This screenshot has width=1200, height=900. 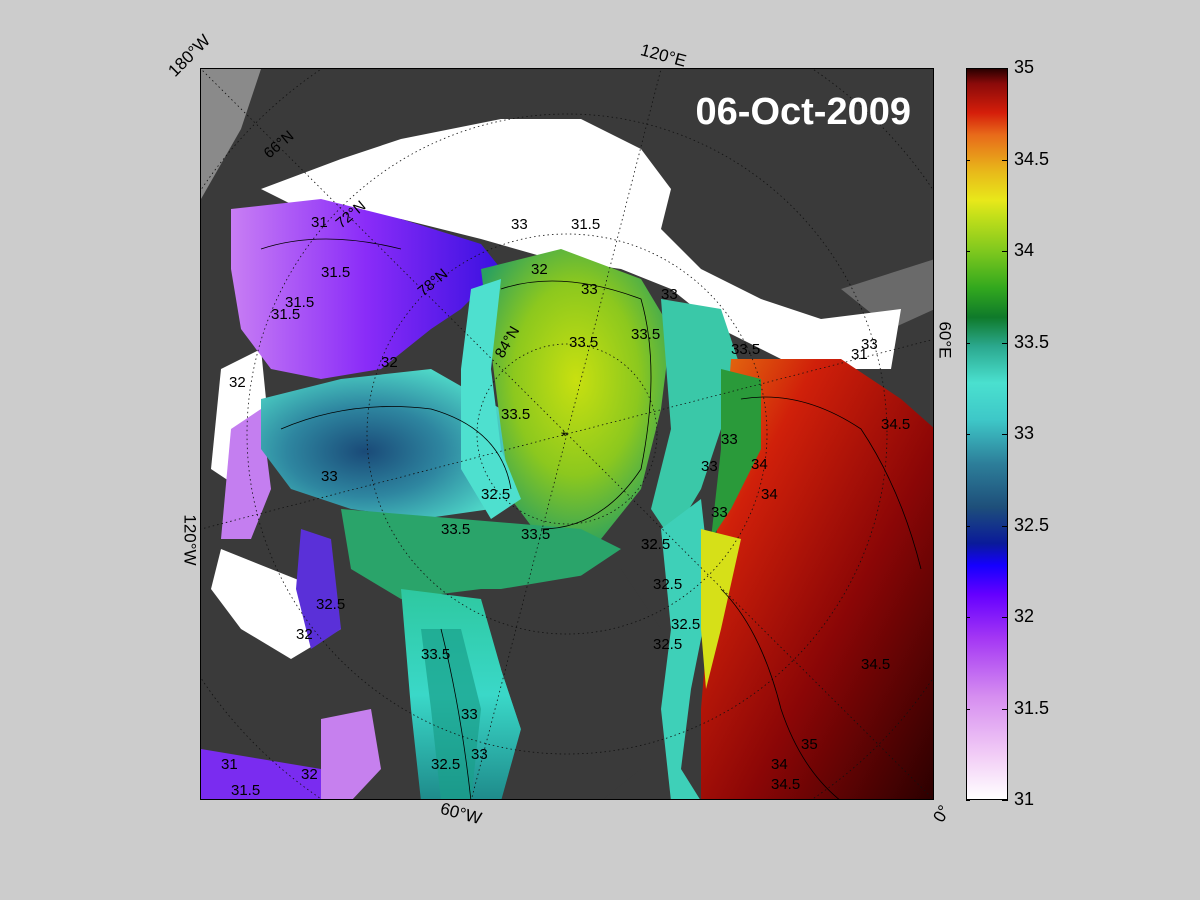 I want to click on baffin-inner, so click(x=451, y=714).